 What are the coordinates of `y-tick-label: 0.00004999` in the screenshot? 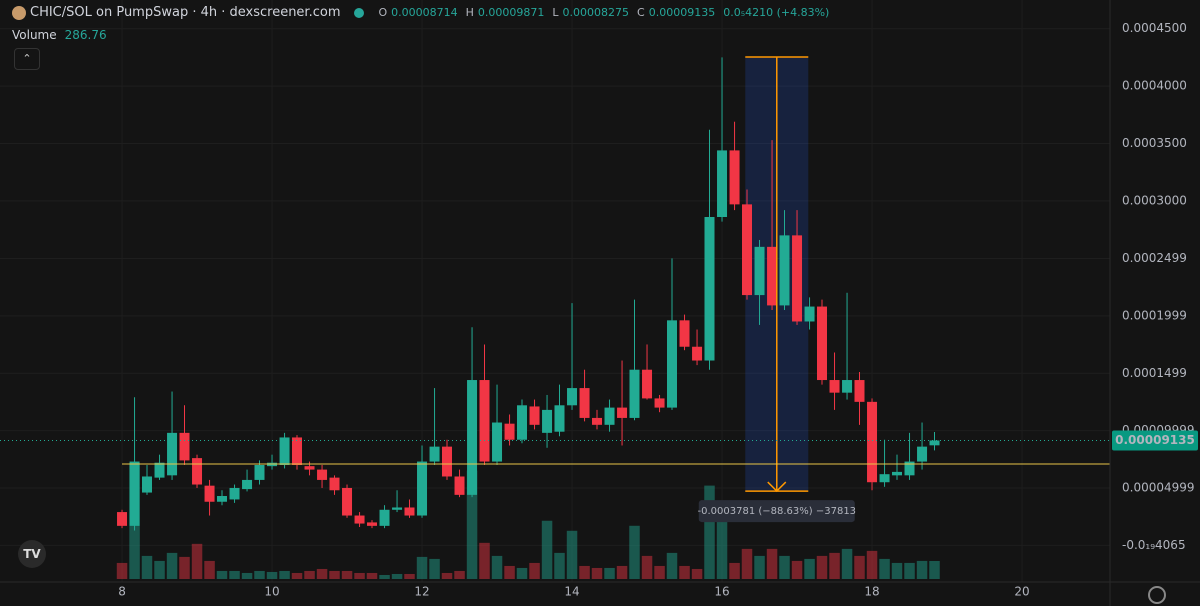 It's located at (1158, 487).